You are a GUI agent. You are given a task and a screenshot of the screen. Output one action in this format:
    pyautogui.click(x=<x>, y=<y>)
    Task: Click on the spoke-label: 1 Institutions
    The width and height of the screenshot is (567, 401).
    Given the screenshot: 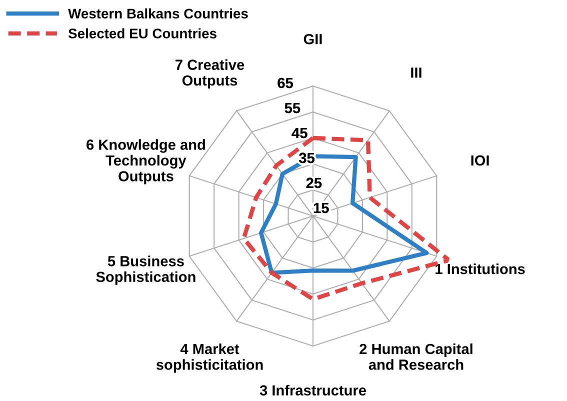 What is the action you would take?
    pyautogui.click(x=480, y=268)
    